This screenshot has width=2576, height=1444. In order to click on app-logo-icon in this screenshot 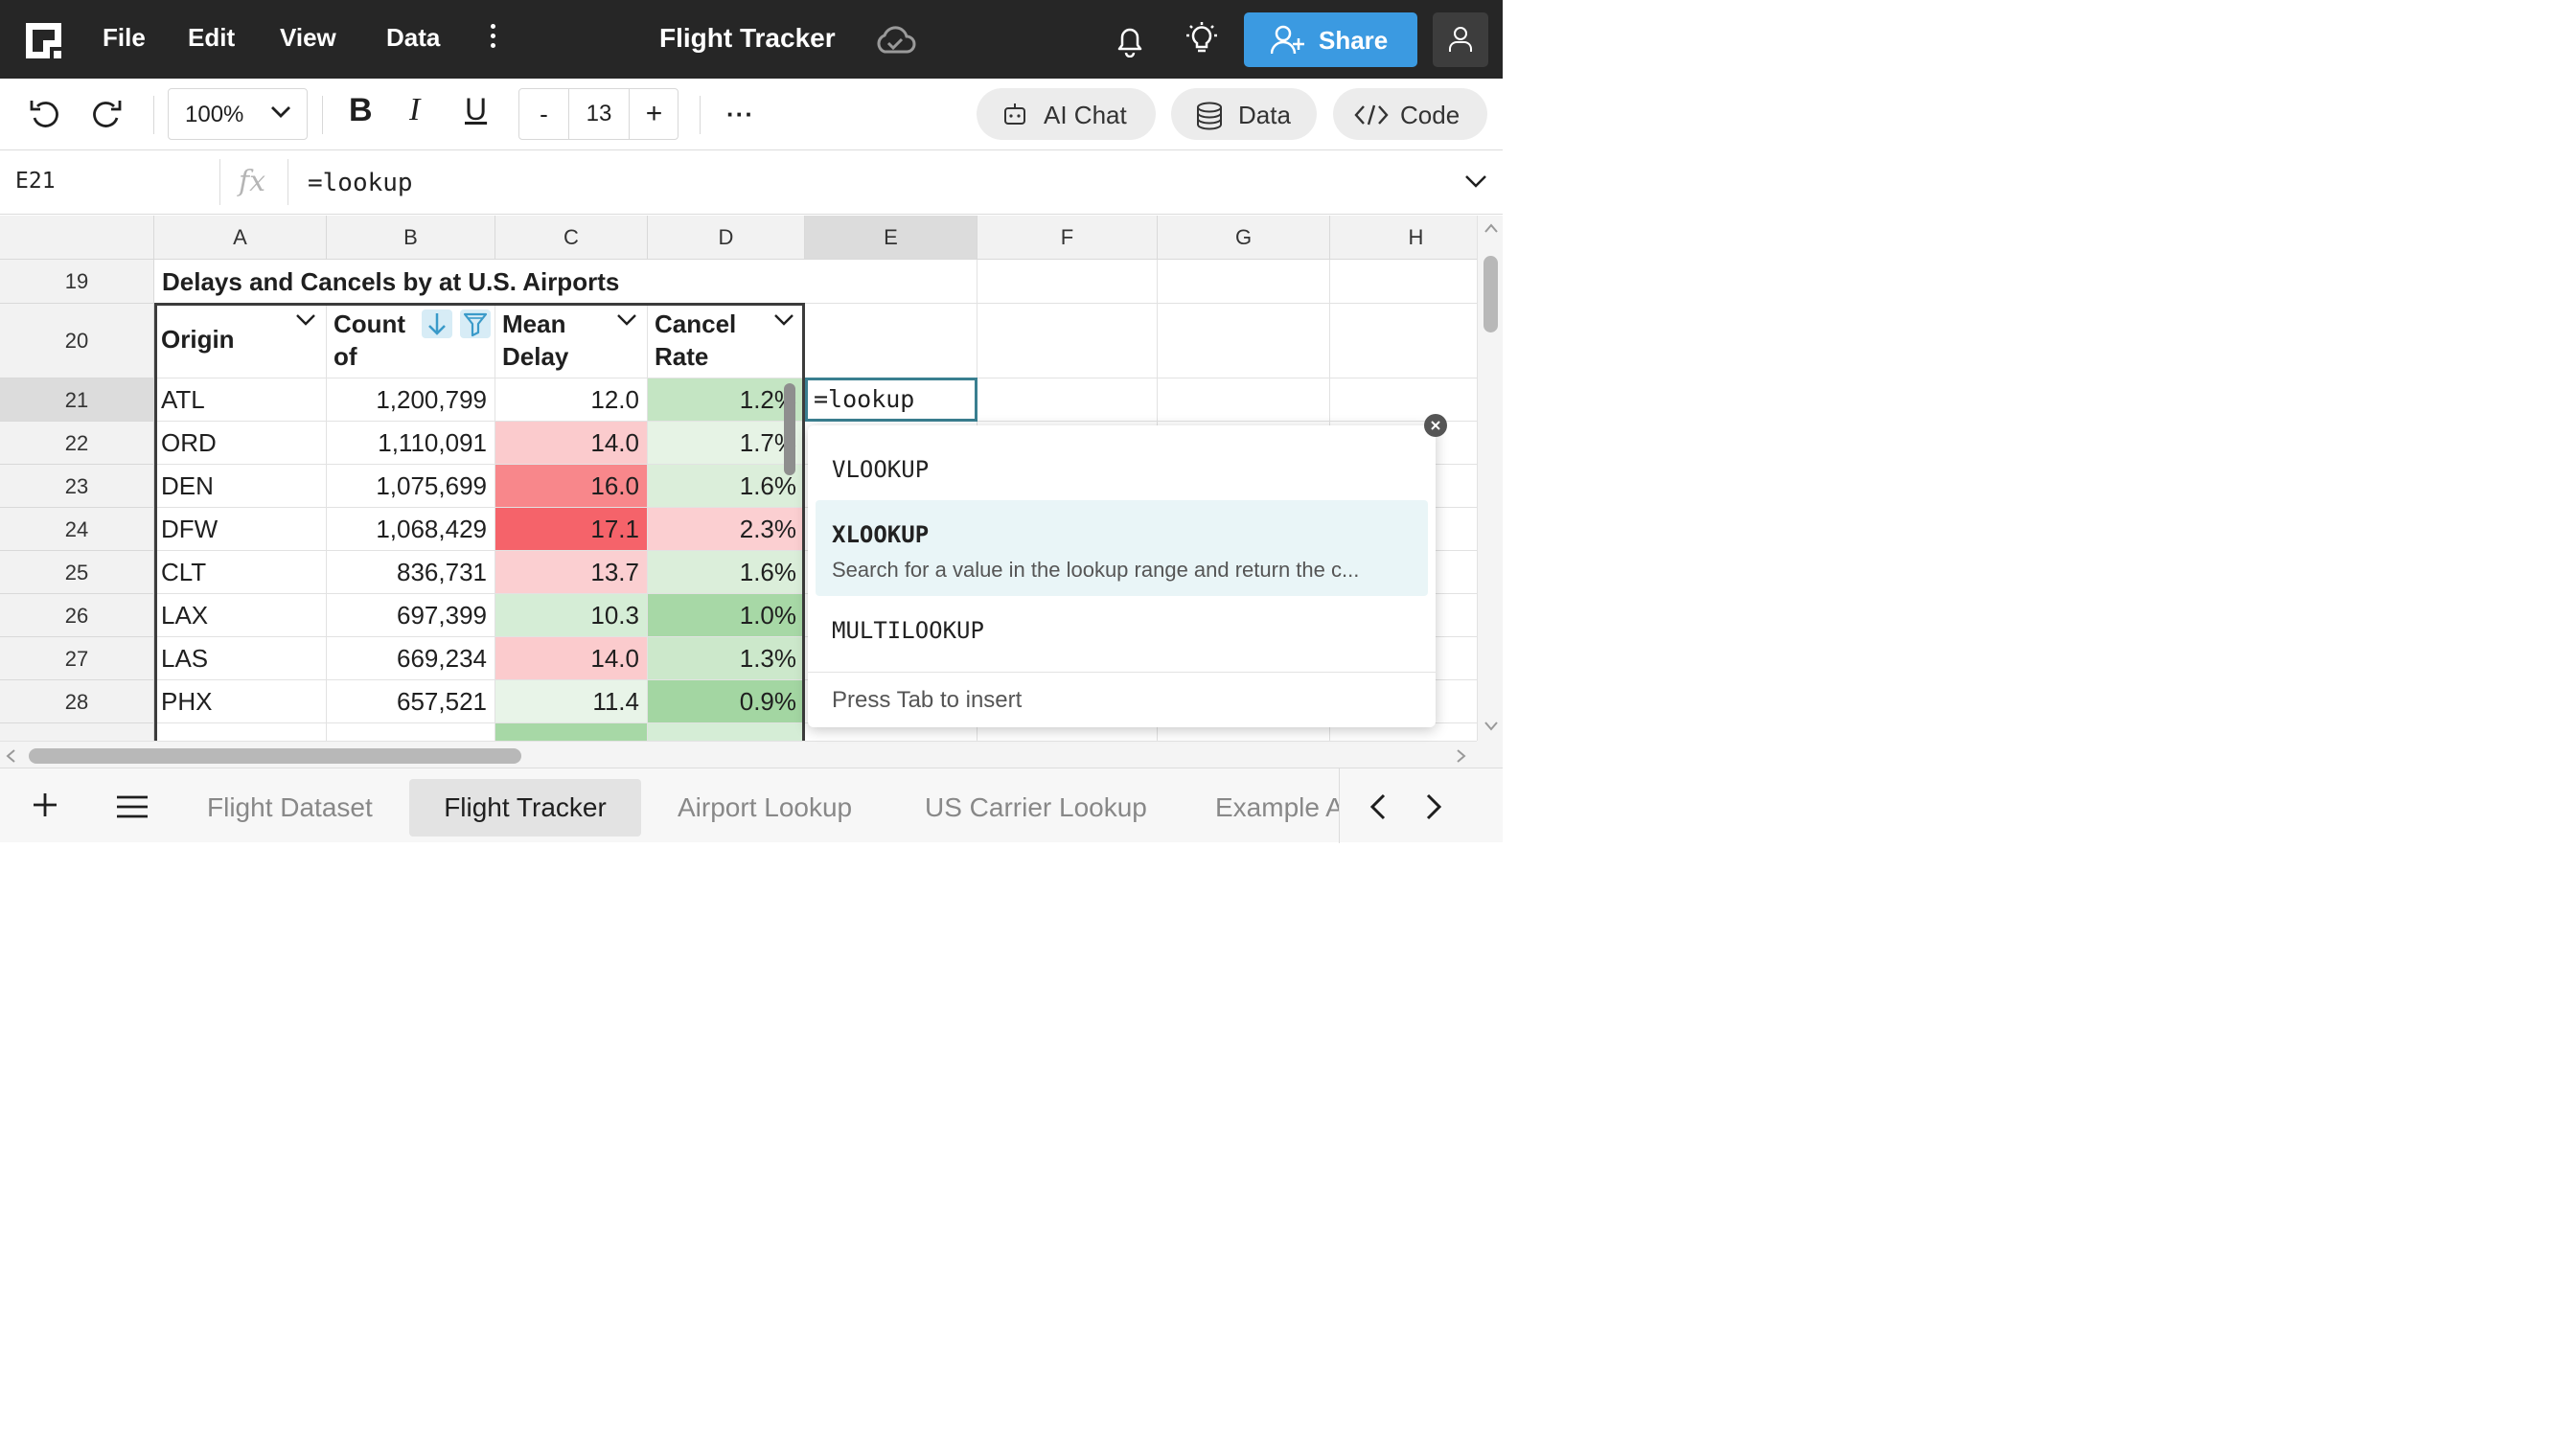, I will do `click(43, 40)`.